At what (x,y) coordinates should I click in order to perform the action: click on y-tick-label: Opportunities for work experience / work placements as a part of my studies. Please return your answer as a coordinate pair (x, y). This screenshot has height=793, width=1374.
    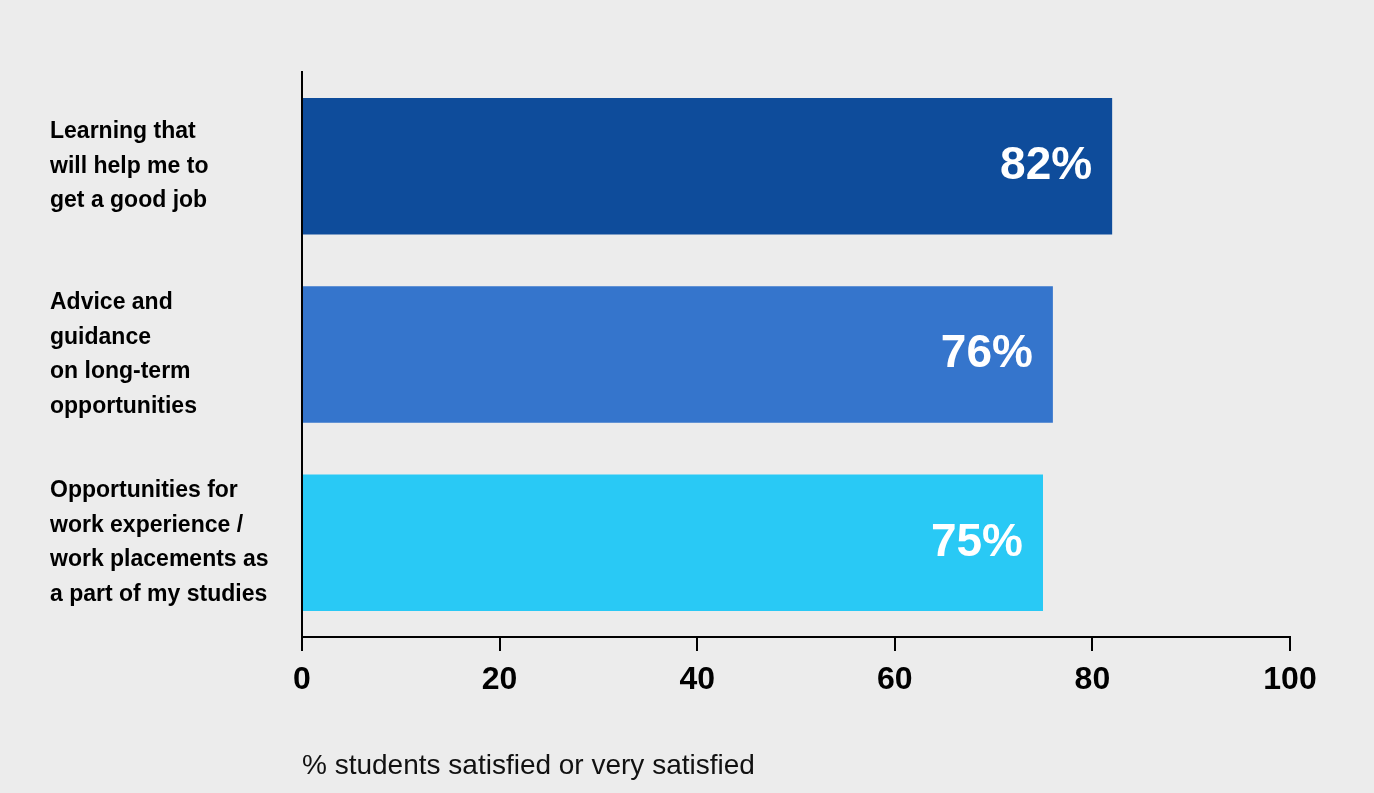
    Looking at the image, I should click on (159, 541).